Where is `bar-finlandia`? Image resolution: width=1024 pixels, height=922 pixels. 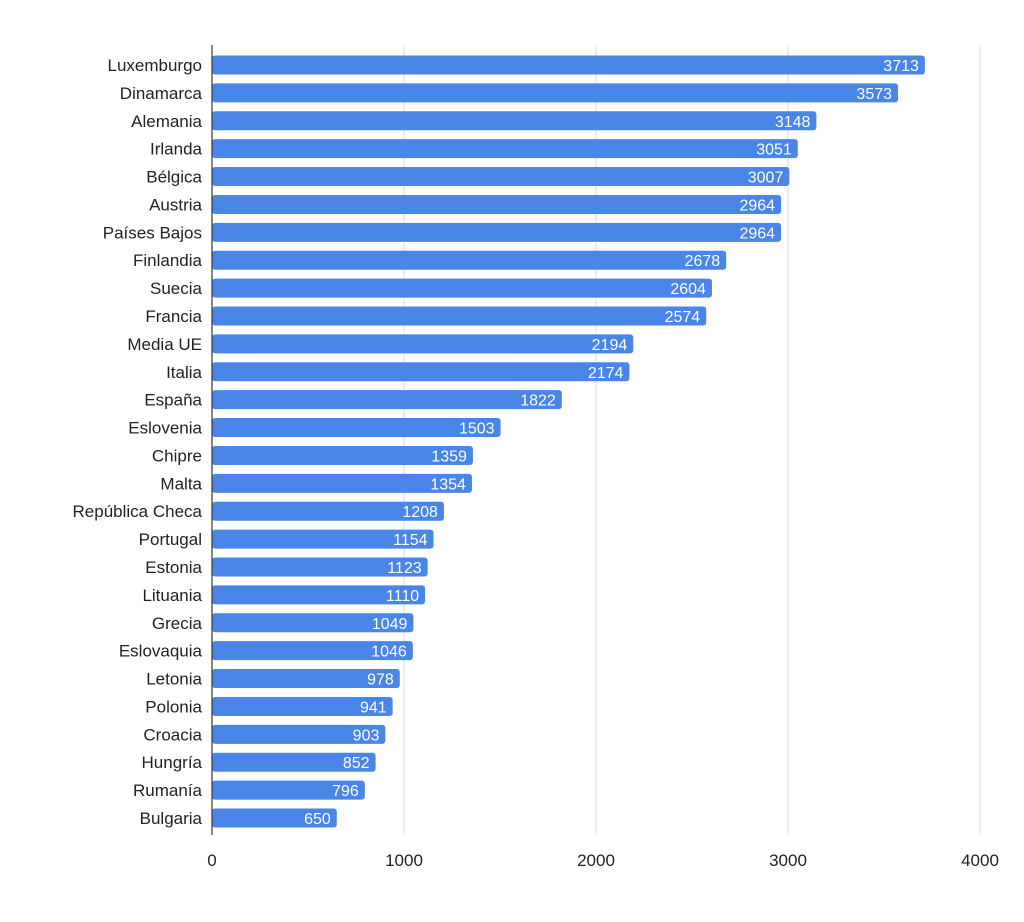 bar-finlandia is located at coordinates (469, 260).